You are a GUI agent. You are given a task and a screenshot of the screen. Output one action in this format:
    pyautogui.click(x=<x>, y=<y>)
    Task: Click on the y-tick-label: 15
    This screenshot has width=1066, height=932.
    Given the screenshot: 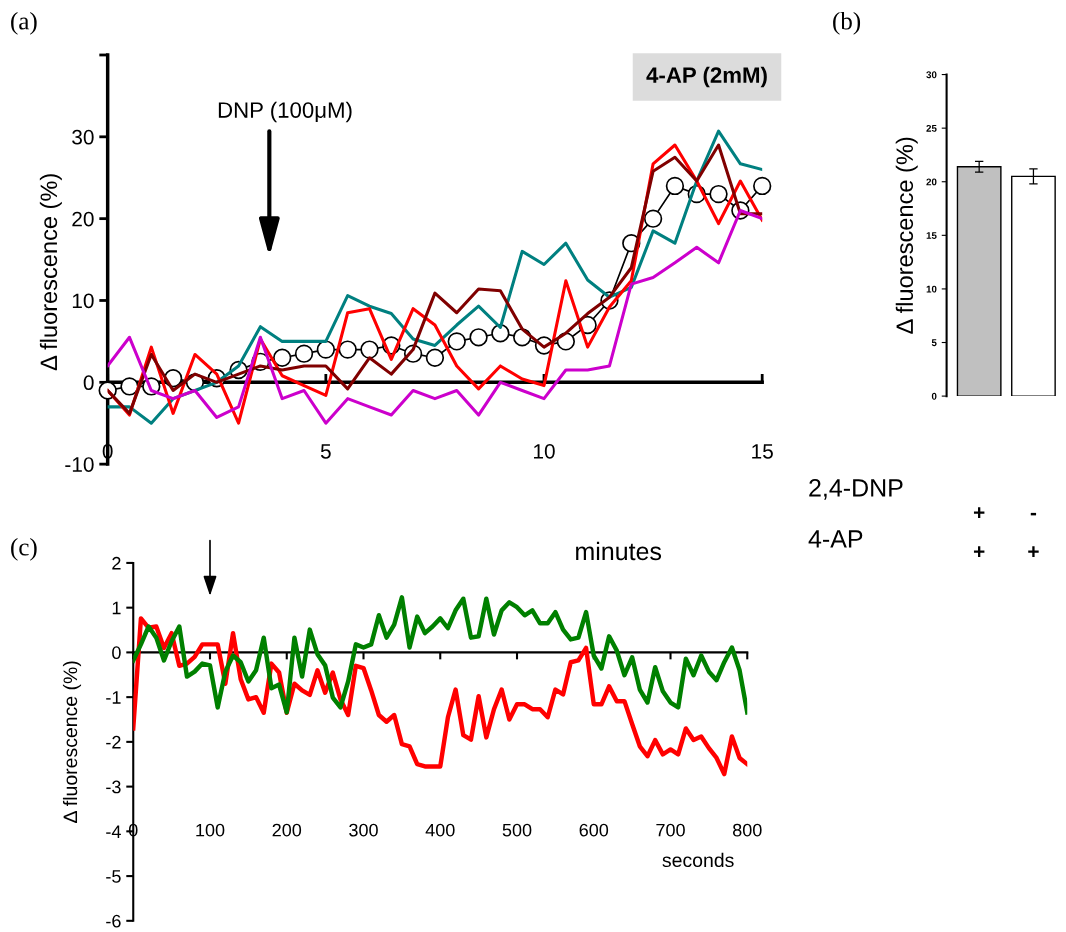 What is the action you would take?
    pyautogui.click(x=931, y=235)
    